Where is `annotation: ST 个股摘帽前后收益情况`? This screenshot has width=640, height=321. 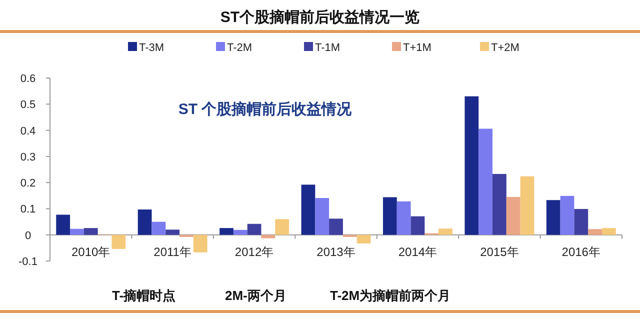
annotation: ST 个股摘帽前后收益情况 is located at coordinates (265, 109).